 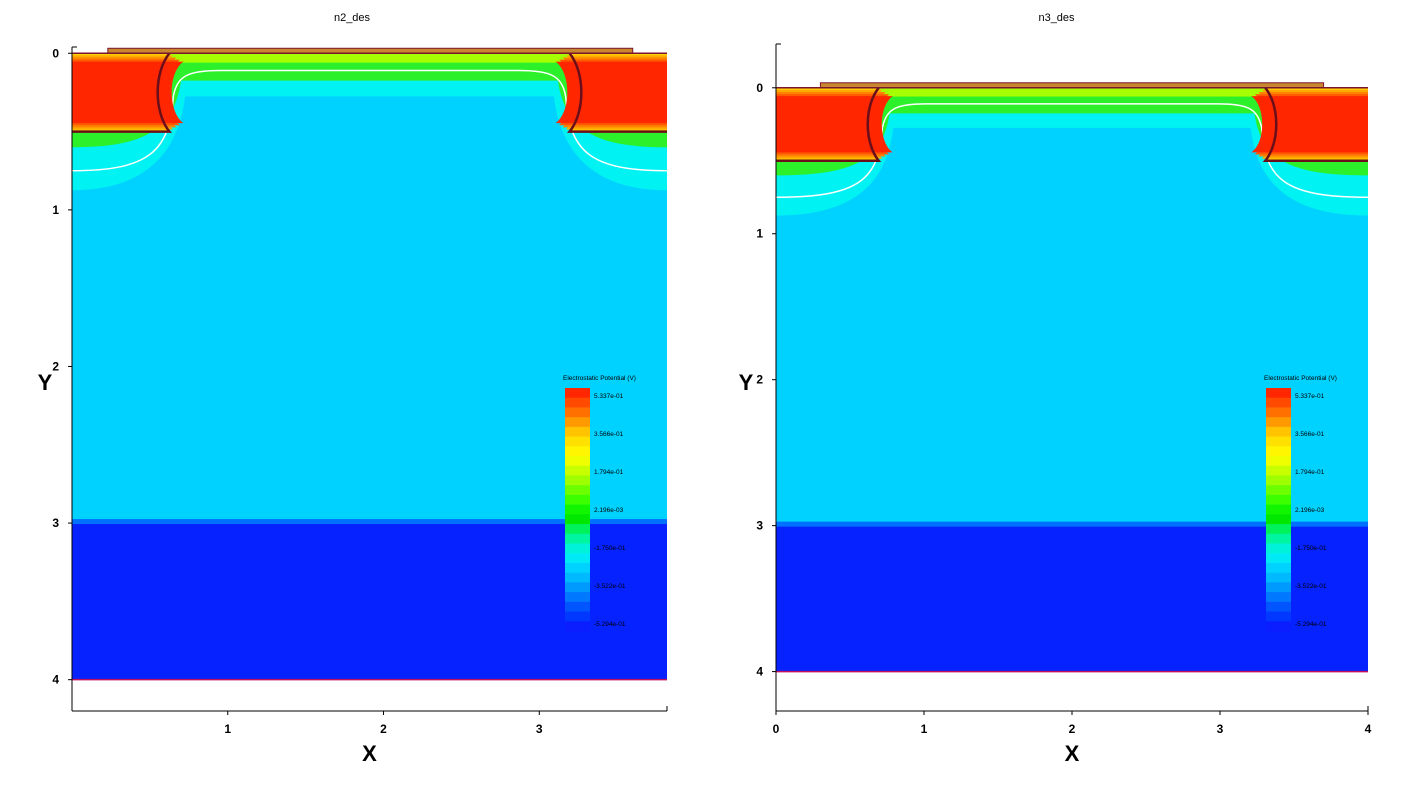 What do you see at coordinates (45, 382) in the screenshot?
I see `y-axis-label: Y` at bounding box center [45, 382].